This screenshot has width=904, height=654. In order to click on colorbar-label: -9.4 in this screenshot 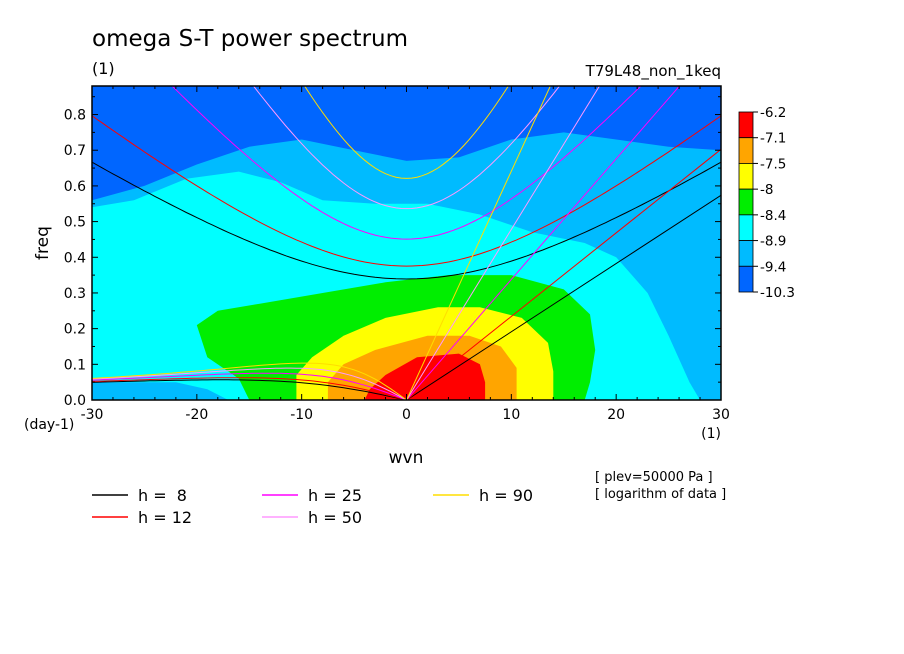, I will do `click(773, 267)`.